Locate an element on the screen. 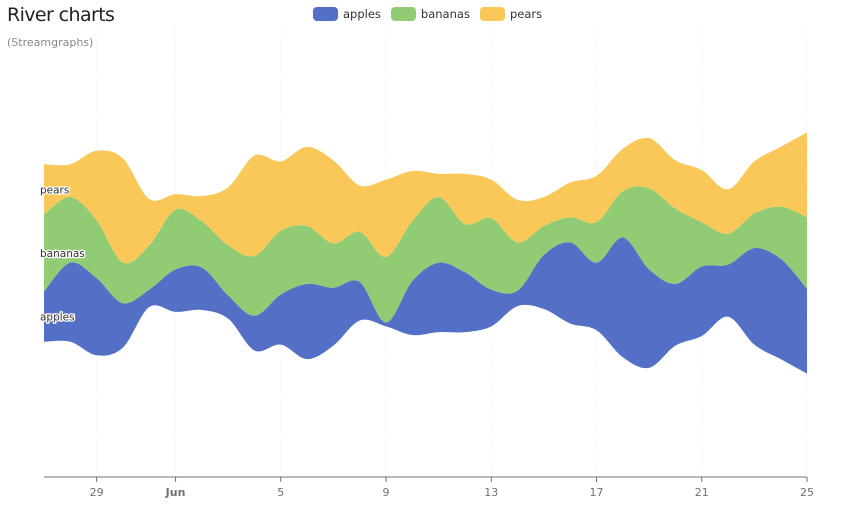  legend-item-apples: apples is located at coordinates (347, 14).